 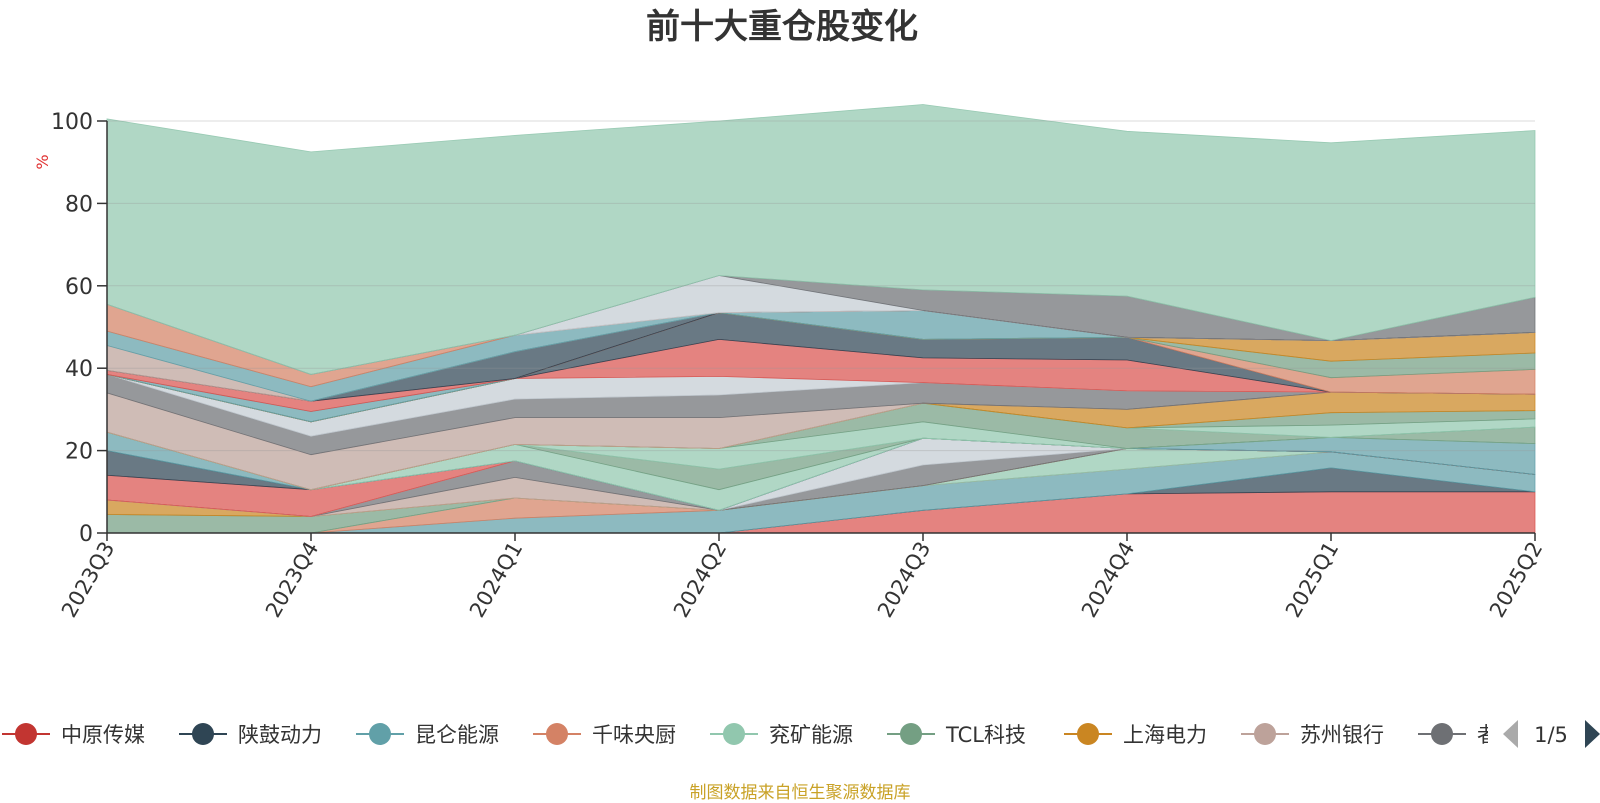 What do you see at coordinates (1592, 734) in the screenshot?
I see `legend-next-icon` at bounding box center [1592, 734].